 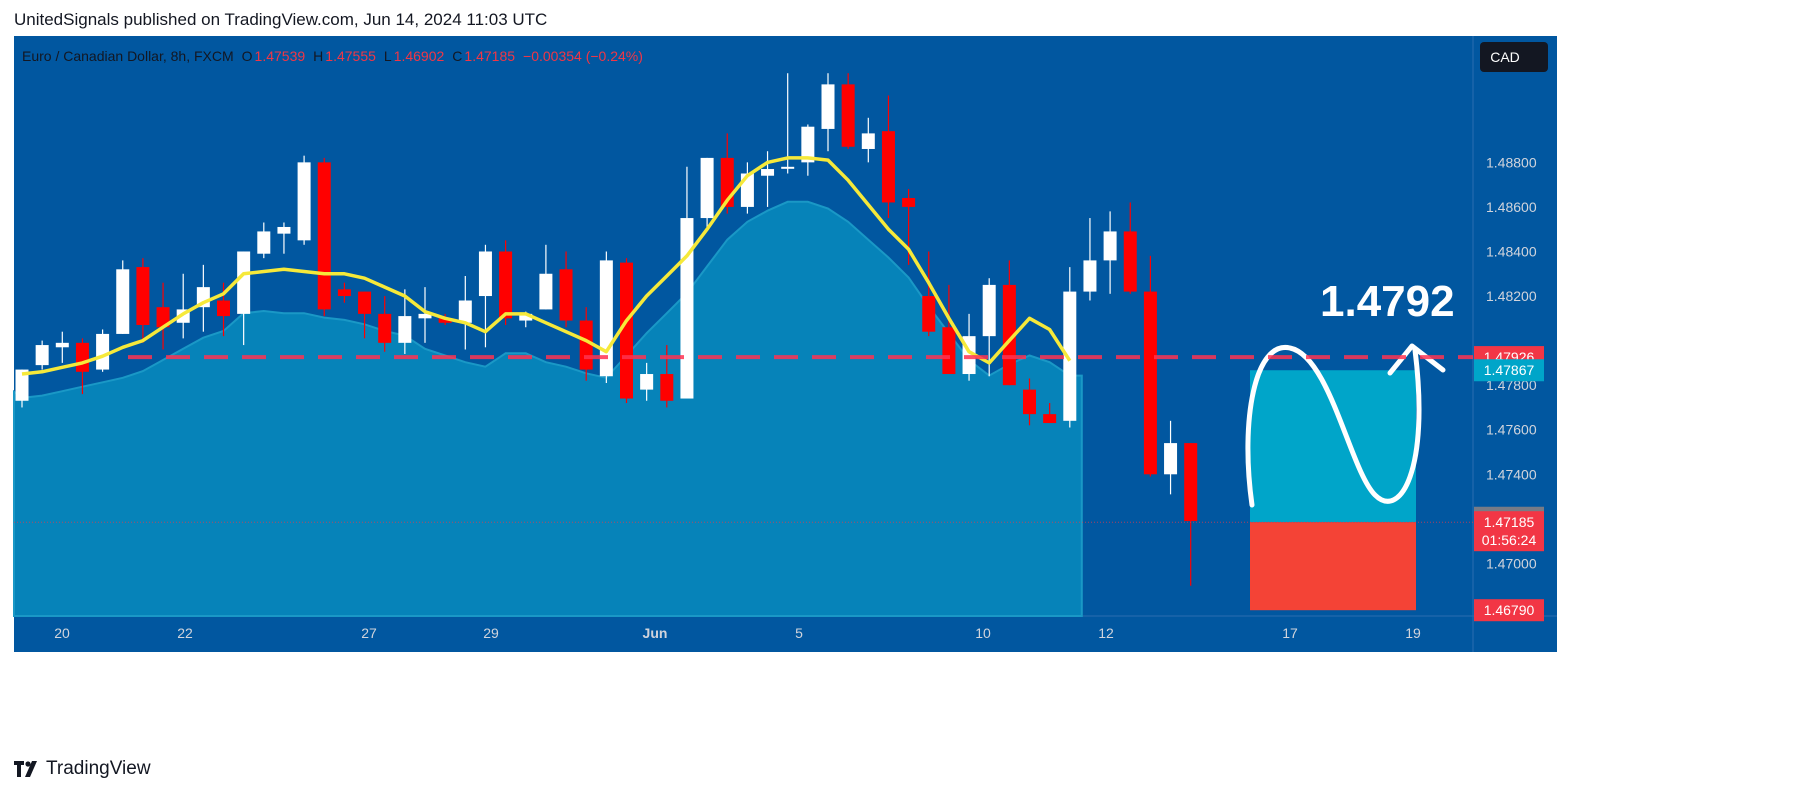 What do you see at coordinates (1106, 633) in the screenshot?
I see `x-tick-label: 12` at bounding box center [1106, 633].